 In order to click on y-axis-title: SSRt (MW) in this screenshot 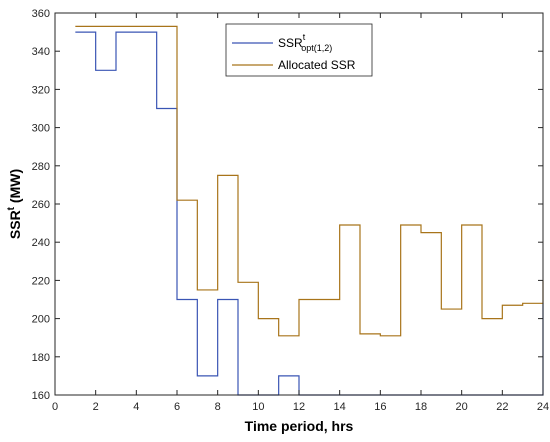, I will do `click(14, 204)`.